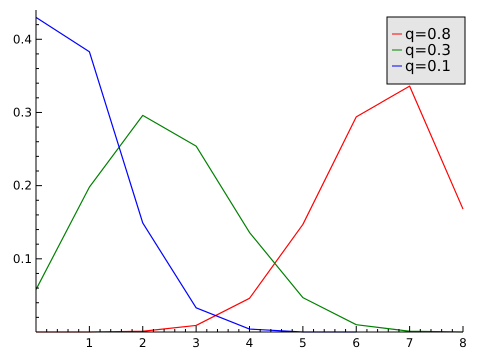 The height and width of the screenshot is (358, 482). Describe the element at coordinates (463, 343) in the screenshot. I see `x-tick-label: 8` at that location.